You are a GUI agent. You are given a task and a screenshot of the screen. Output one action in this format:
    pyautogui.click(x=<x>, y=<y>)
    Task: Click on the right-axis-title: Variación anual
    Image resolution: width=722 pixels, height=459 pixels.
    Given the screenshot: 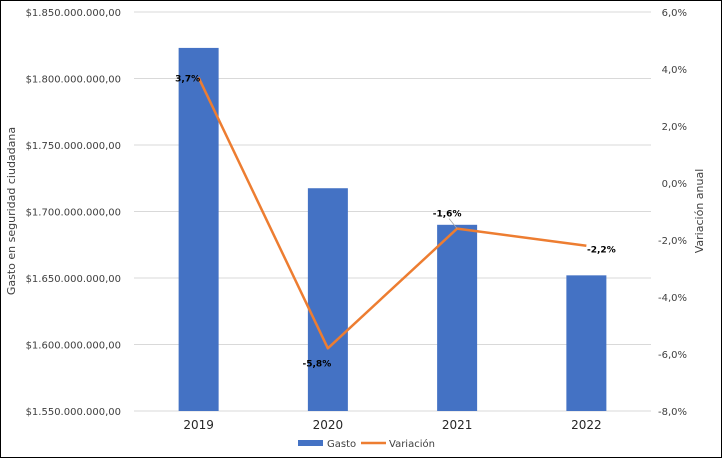 What is the action you would take?
    pyautogui.click(x=699, y=211)
    